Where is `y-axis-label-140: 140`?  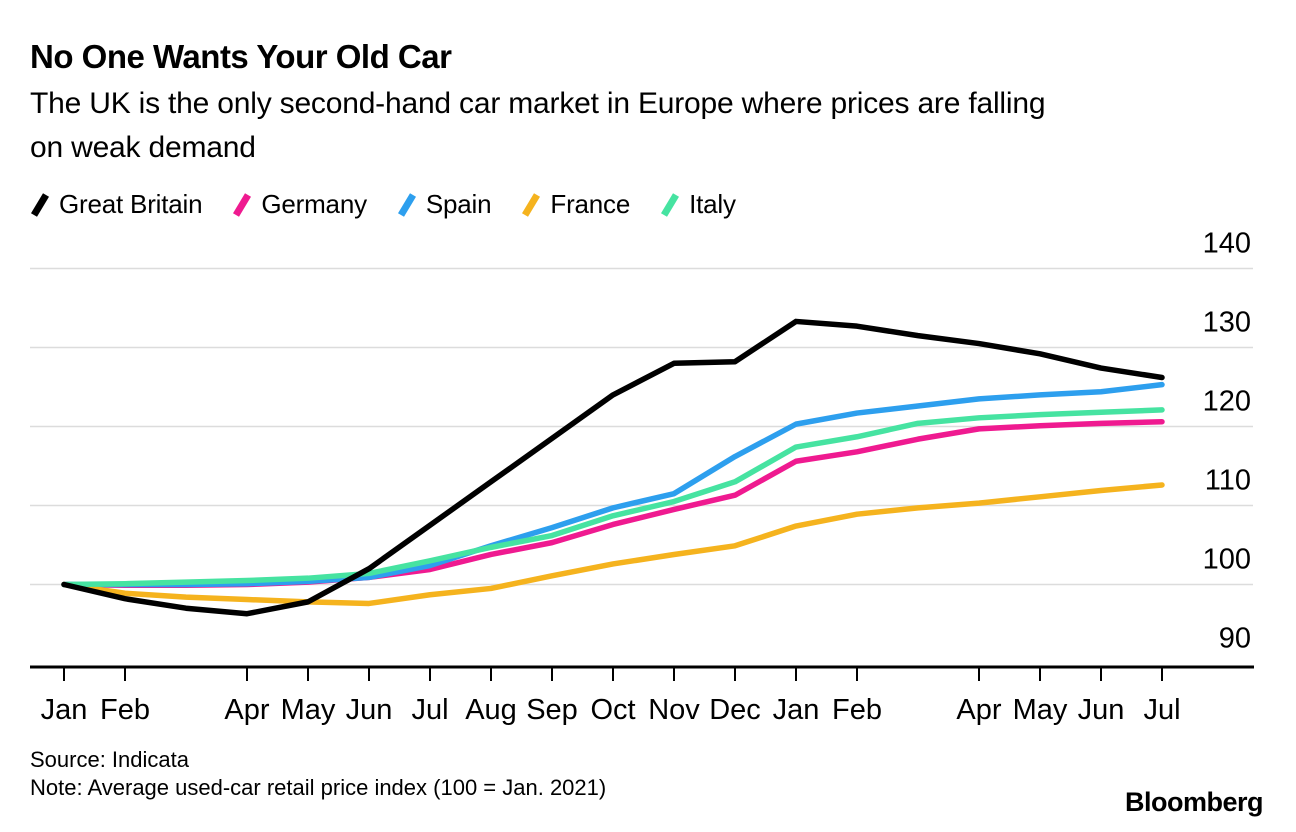 y-axis-label-140: 140 is located at coordinates (1227, 244).